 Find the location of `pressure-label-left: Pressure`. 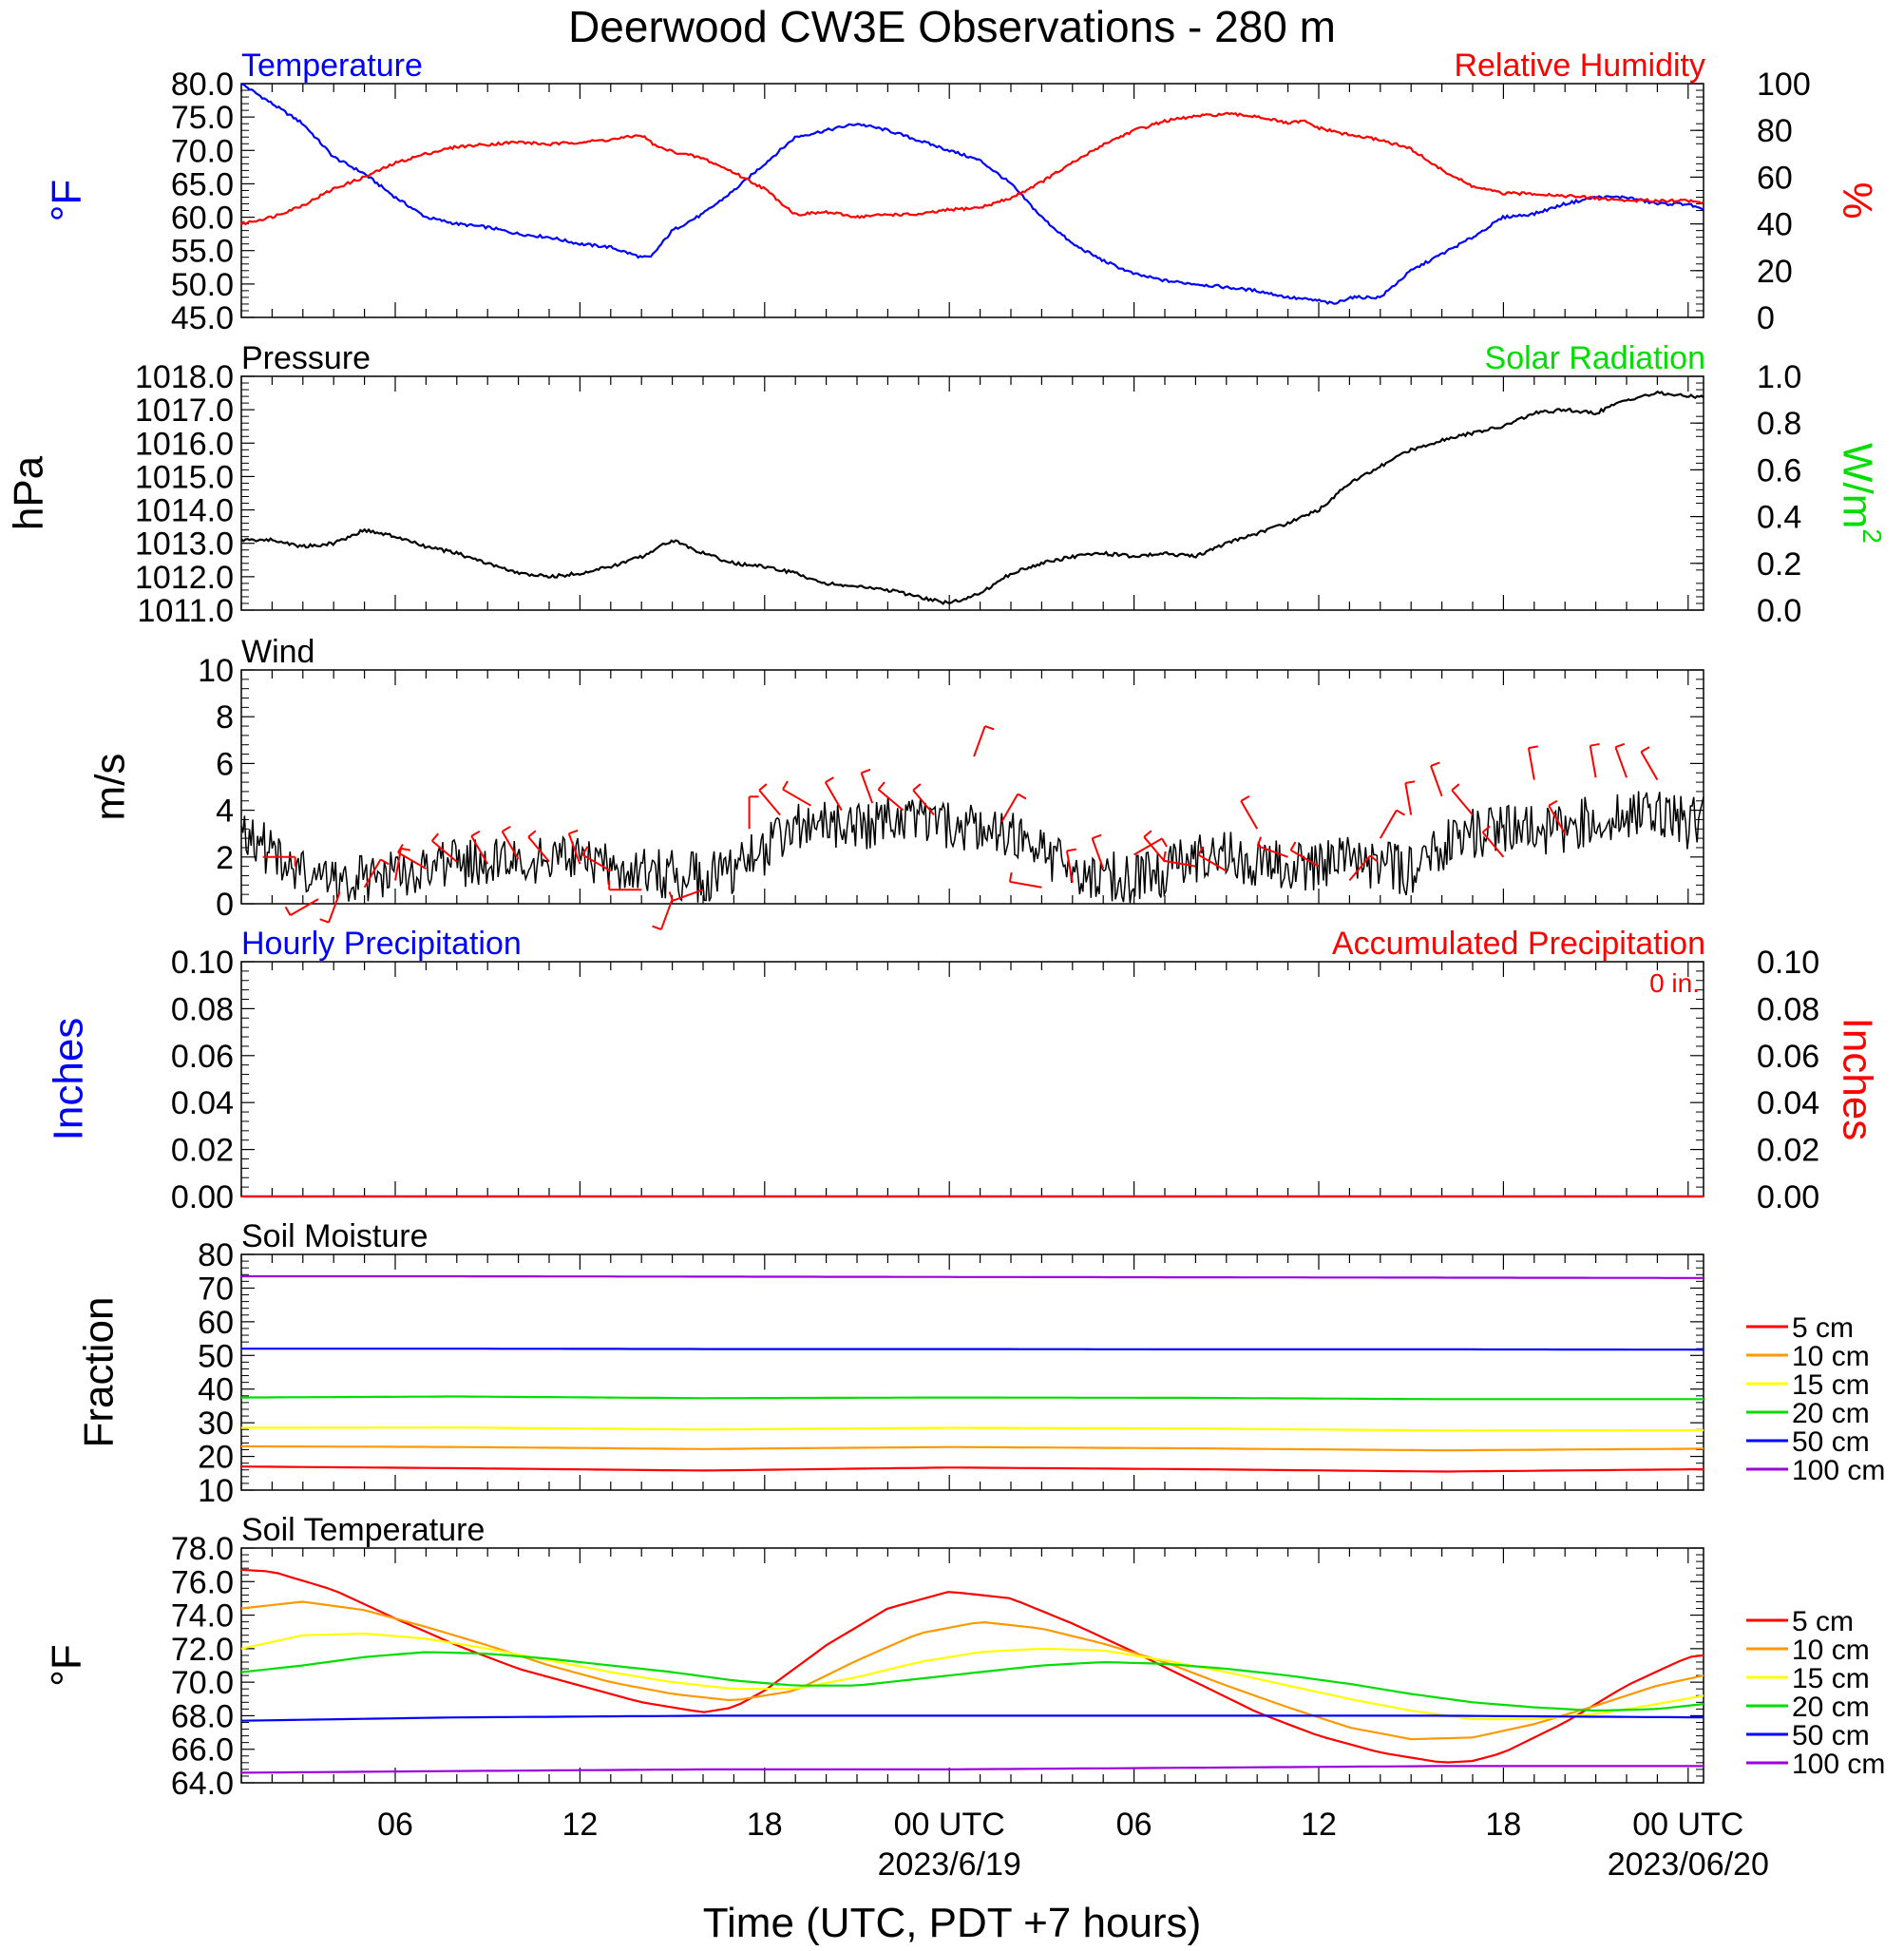

pressure-label-left: Pressure is located at coordinates (306, 358).